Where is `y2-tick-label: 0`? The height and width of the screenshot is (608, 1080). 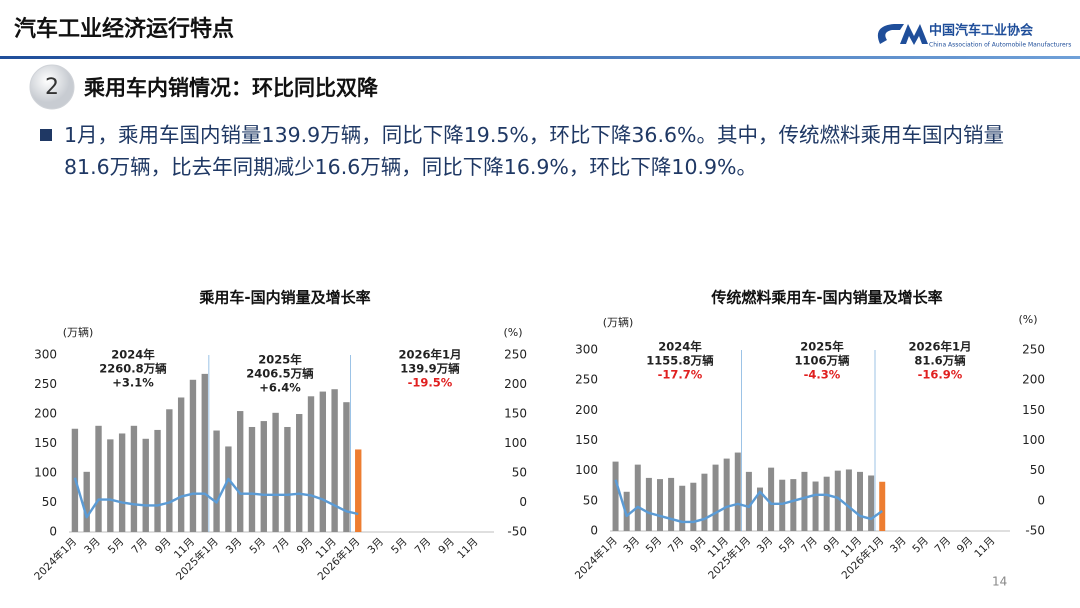 y2-tick-label: 0 is located at coordinates (523, 502).